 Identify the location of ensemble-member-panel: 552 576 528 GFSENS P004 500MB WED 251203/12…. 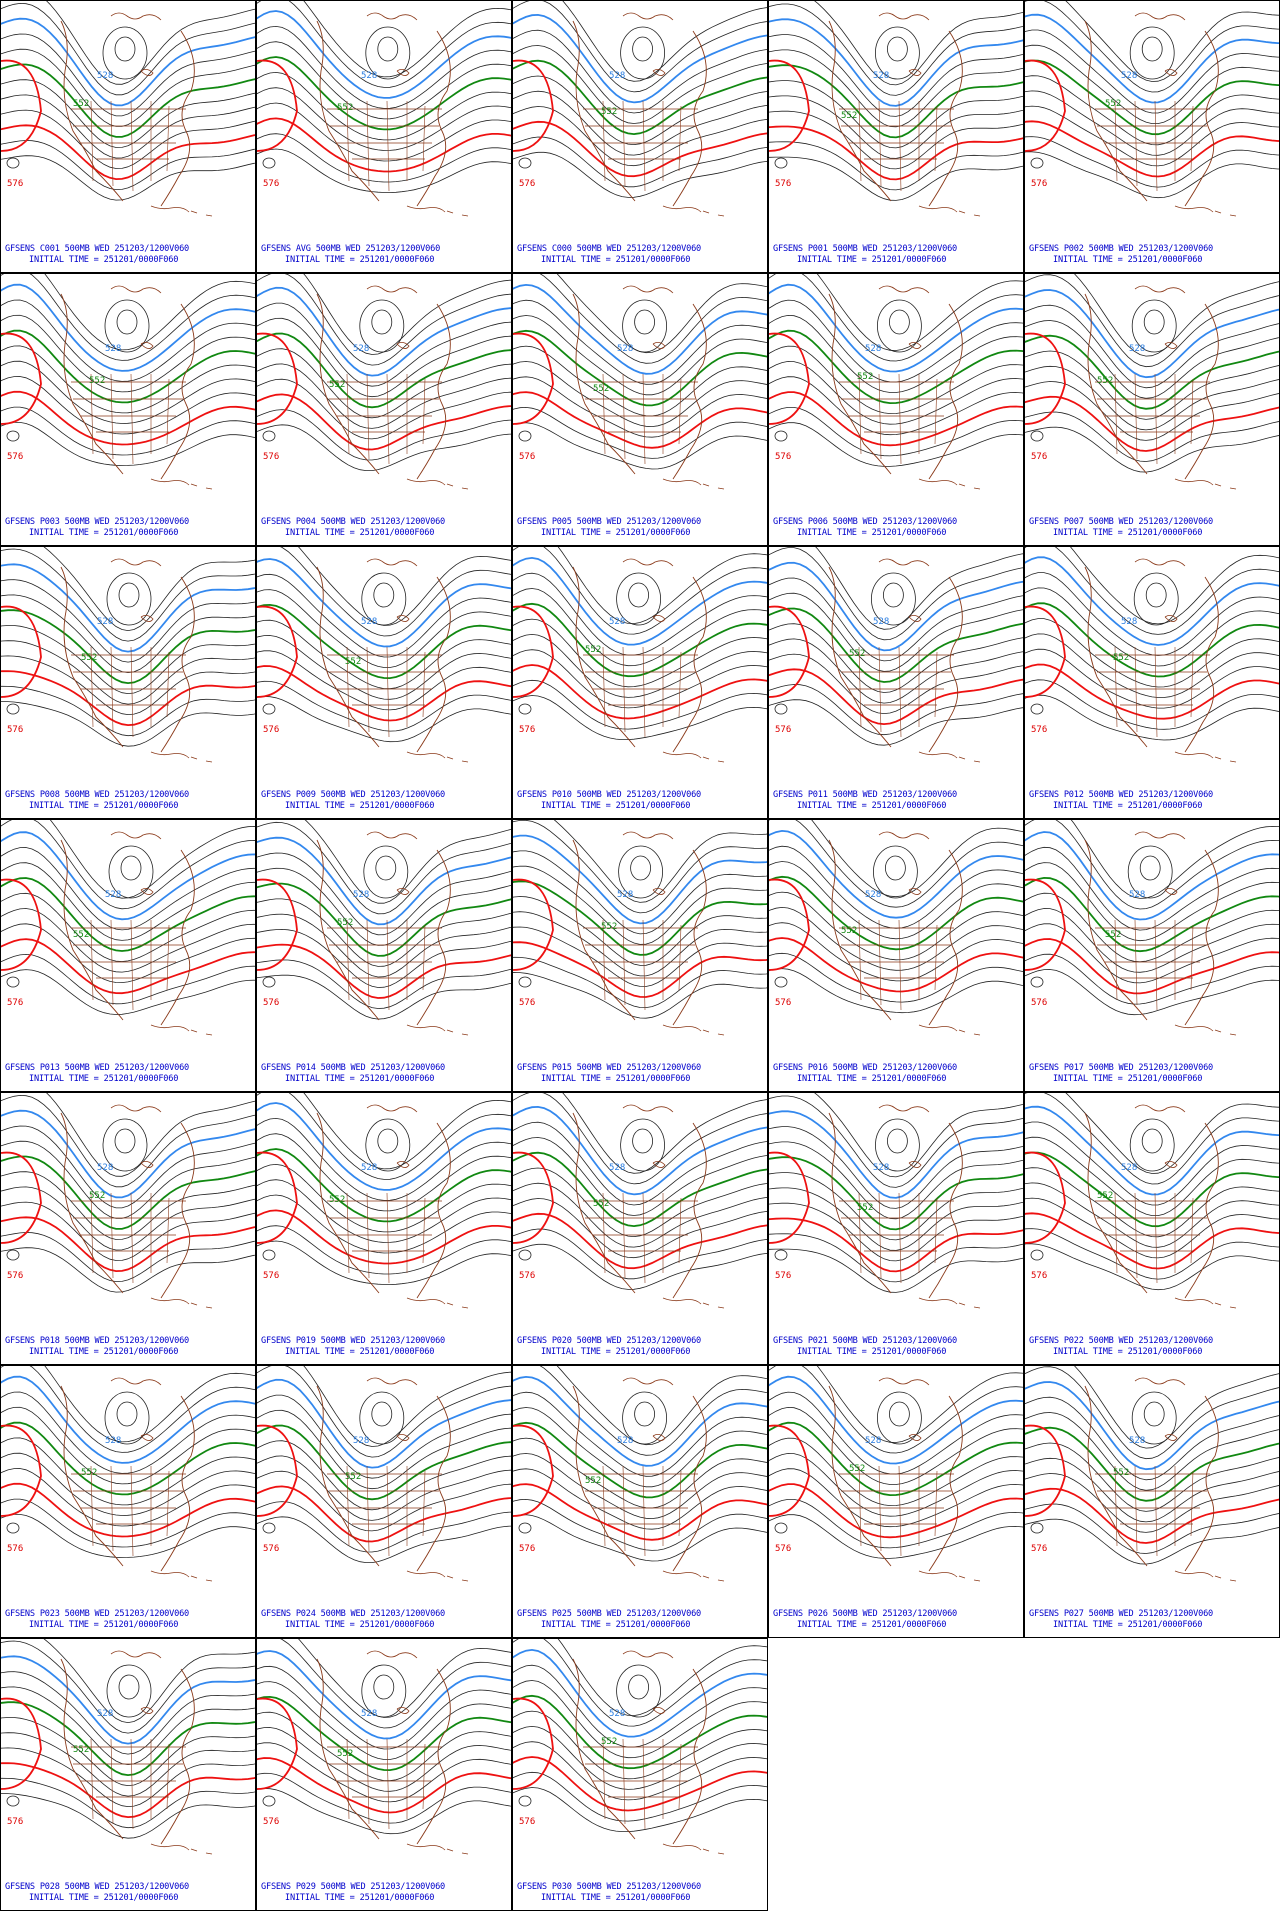
(384, 409).